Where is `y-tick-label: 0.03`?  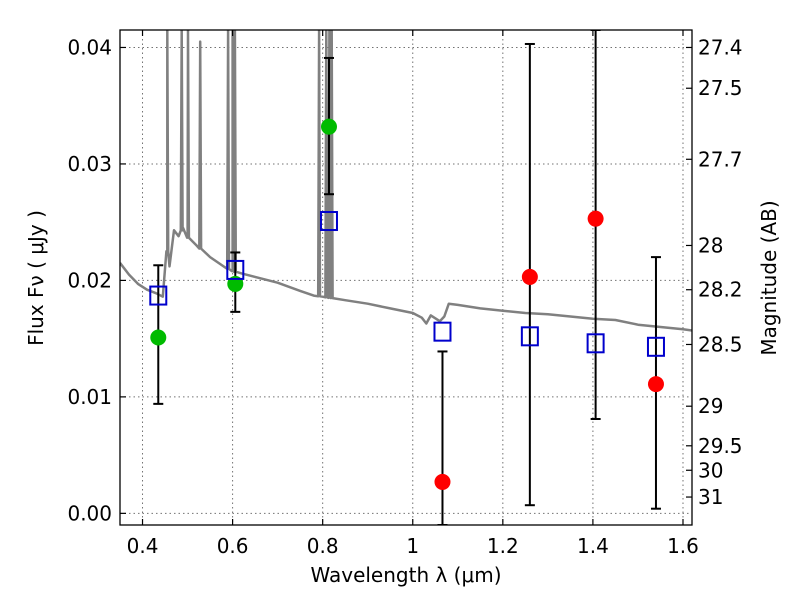 y-tick-label: 0.03 is located at coordinates (89, 164).